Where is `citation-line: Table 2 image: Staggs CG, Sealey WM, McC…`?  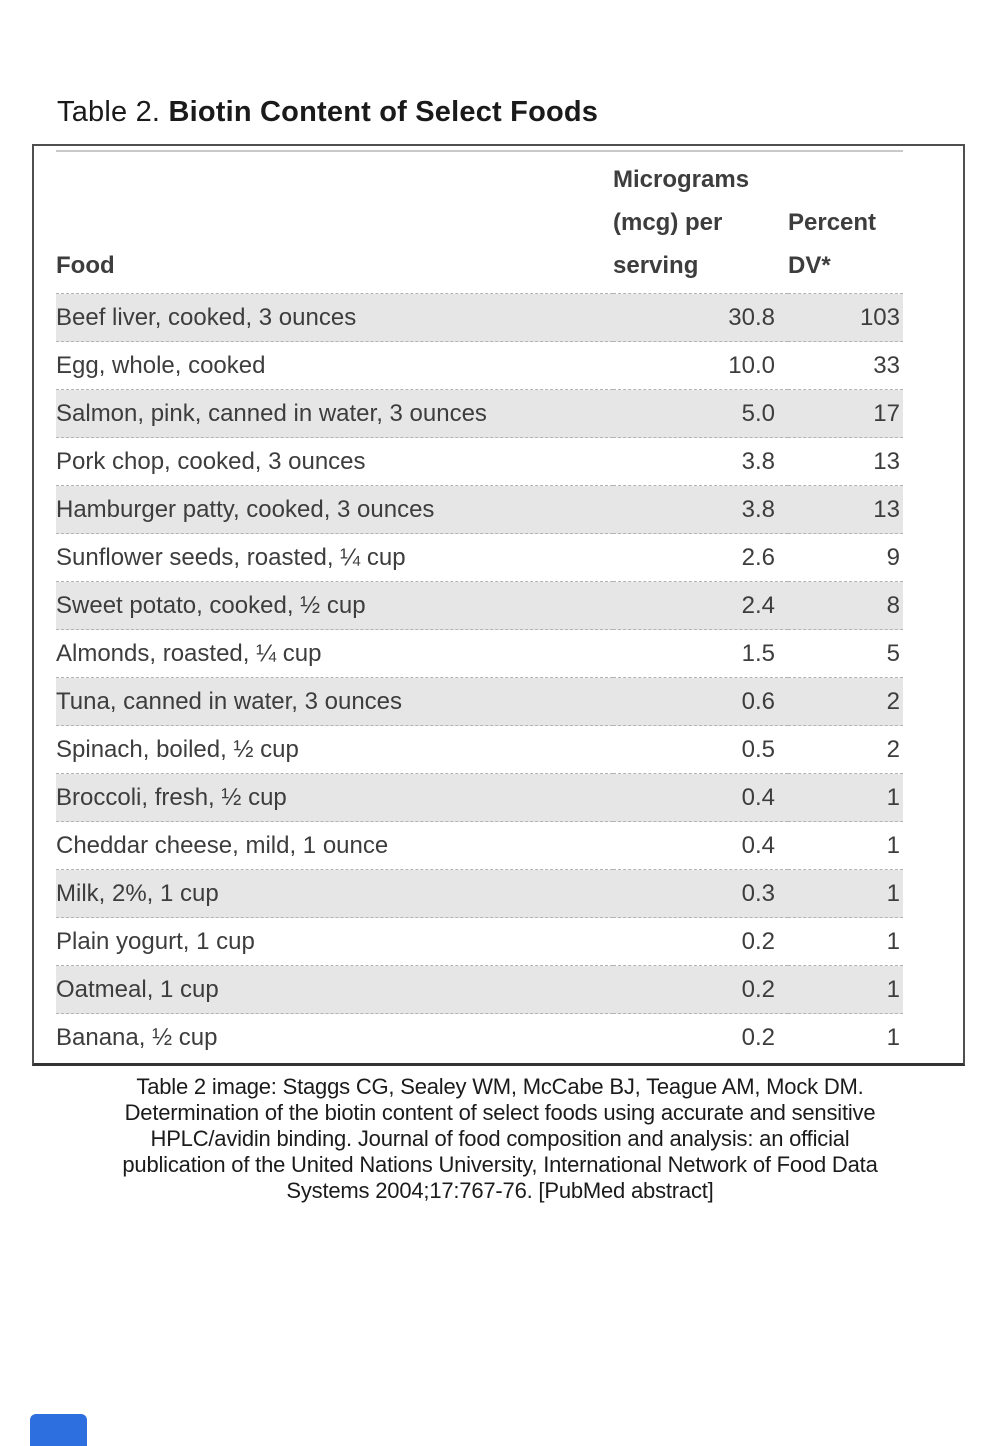
citation-line: Table 2 image: Staggs CG, Sealey WM, McC… is located at coordinates (500, 1086).